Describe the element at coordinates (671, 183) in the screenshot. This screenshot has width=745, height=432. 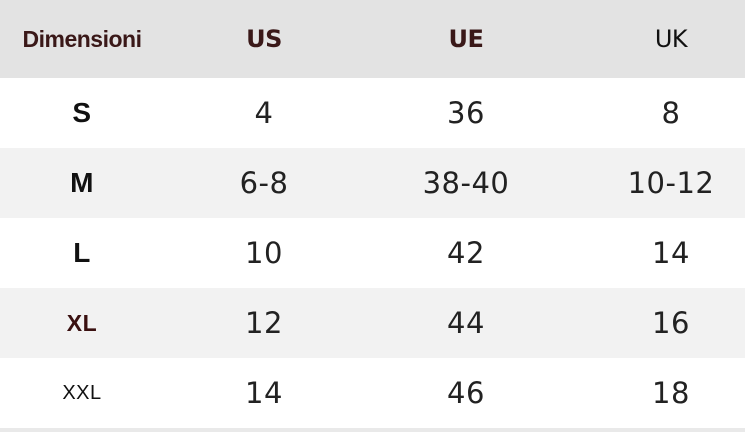
I see `size-value: 10-12` at that location.